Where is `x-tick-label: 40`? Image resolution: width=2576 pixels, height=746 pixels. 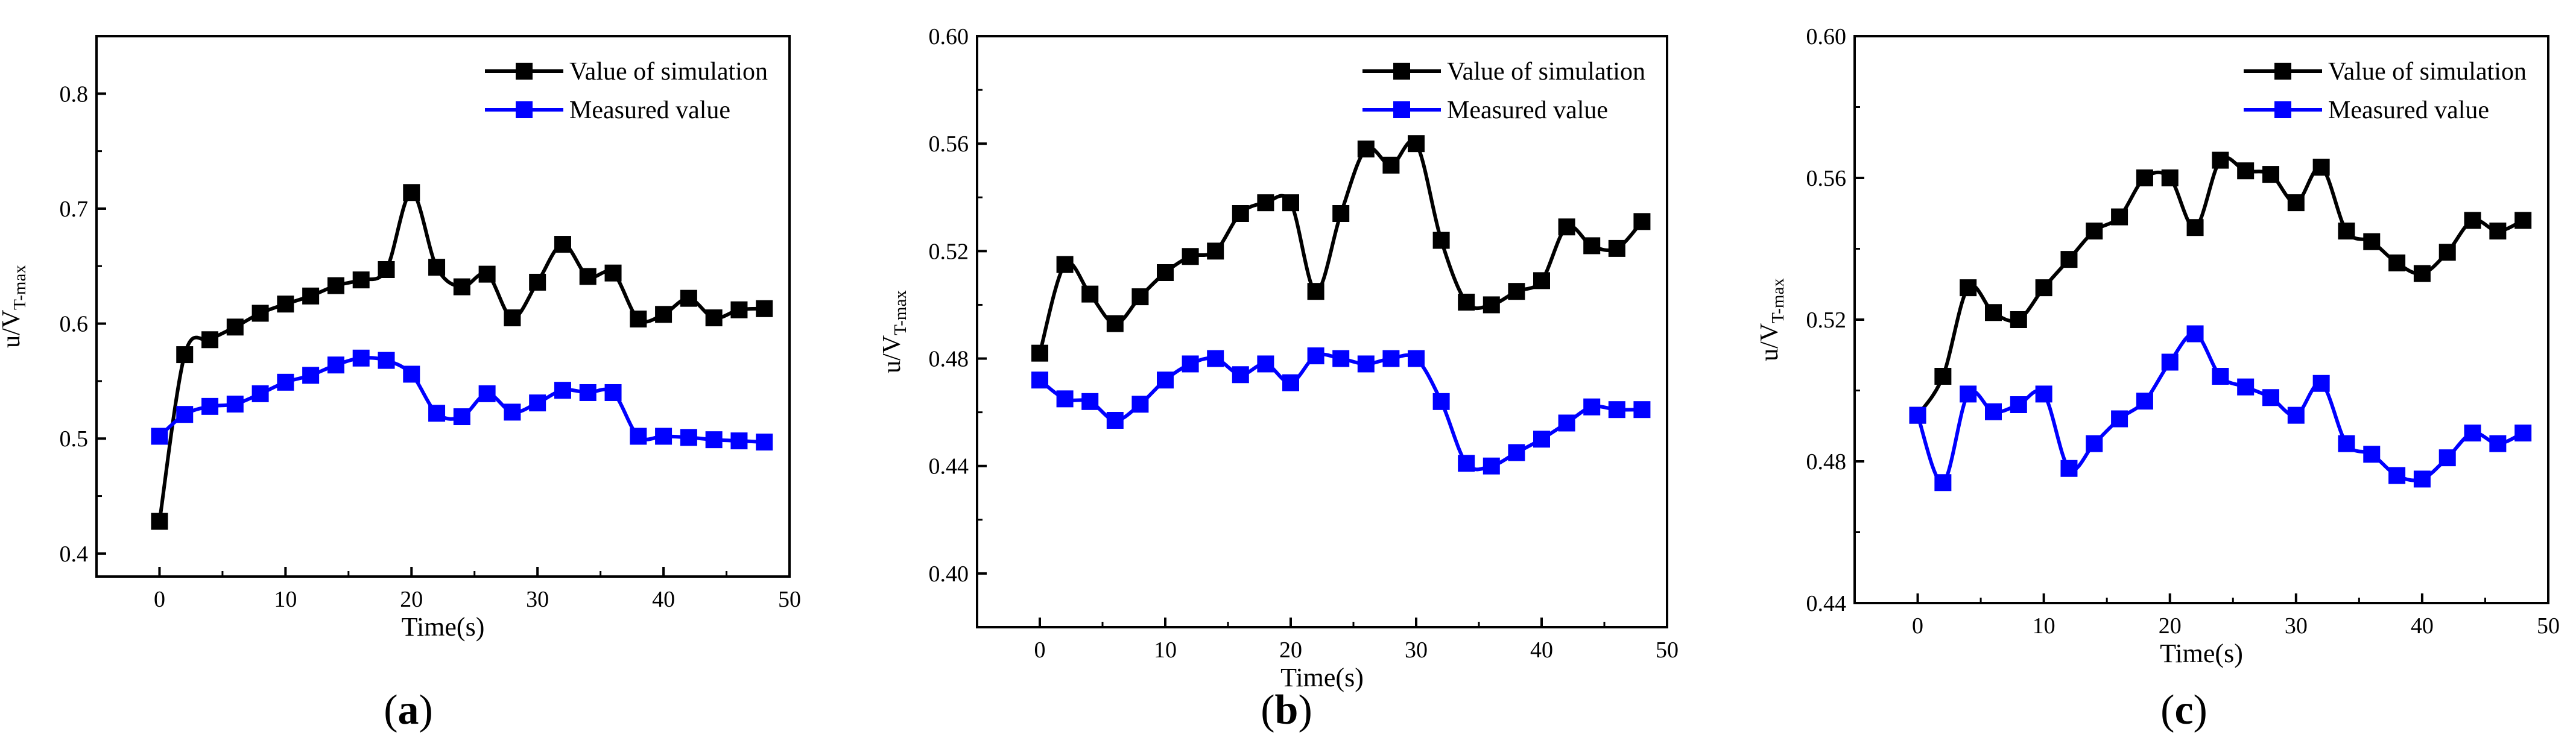 x-tick-label: 40 is located at coordinates (1541, 650).